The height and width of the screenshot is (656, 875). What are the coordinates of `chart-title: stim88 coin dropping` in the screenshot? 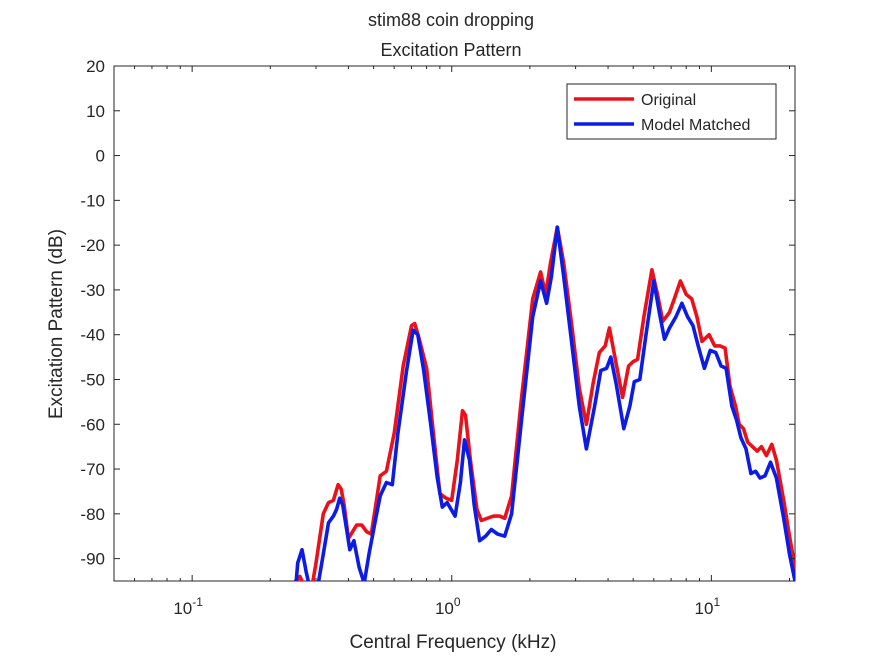 It's located at (451, 20).